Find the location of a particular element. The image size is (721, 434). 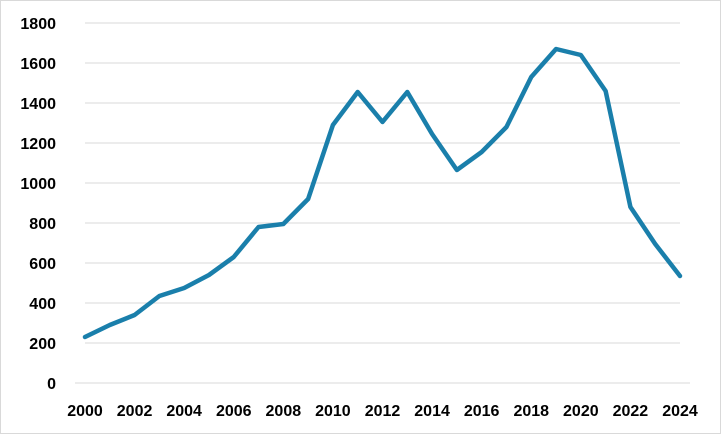

x-tick-label: 2012 is located at coordinates (383, 411).